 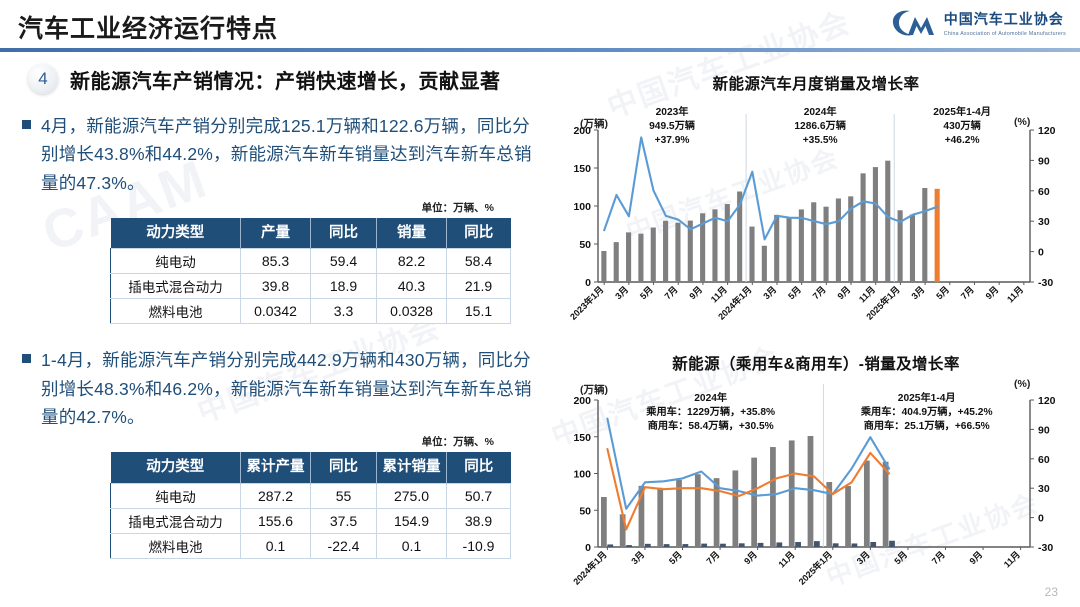 What do you see at coordinates (926, 426) in the screenshot?
I see `annot-cv: 商用车：25.1万辆，+66.5%` at bounding box center [926, 426].